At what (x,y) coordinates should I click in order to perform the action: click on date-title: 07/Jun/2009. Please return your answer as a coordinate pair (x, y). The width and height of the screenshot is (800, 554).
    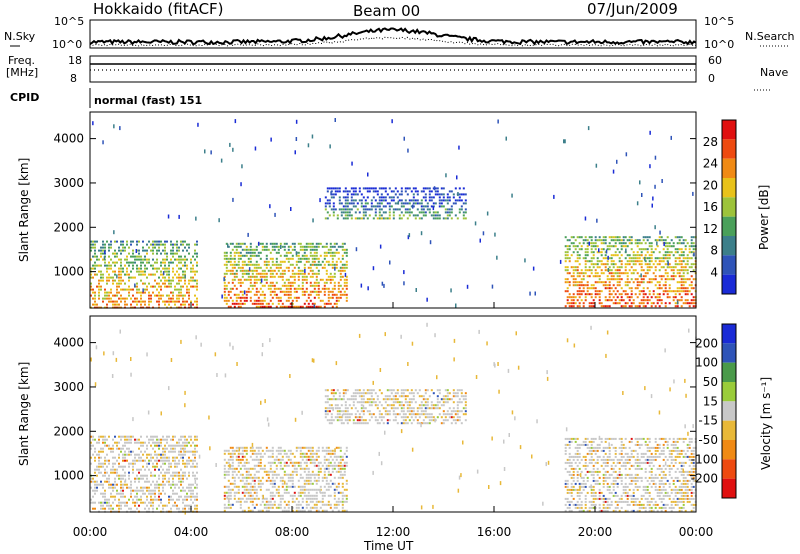
    Looking at the image, I should click on (632, 9).